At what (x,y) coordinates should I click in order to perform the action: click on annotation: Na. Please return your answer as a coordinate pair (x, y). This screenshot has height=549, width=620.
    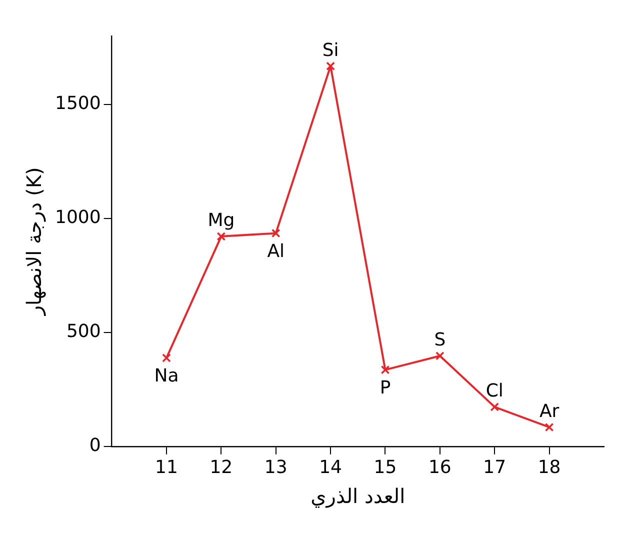
    Looking at the image, I should click on (166, 376).